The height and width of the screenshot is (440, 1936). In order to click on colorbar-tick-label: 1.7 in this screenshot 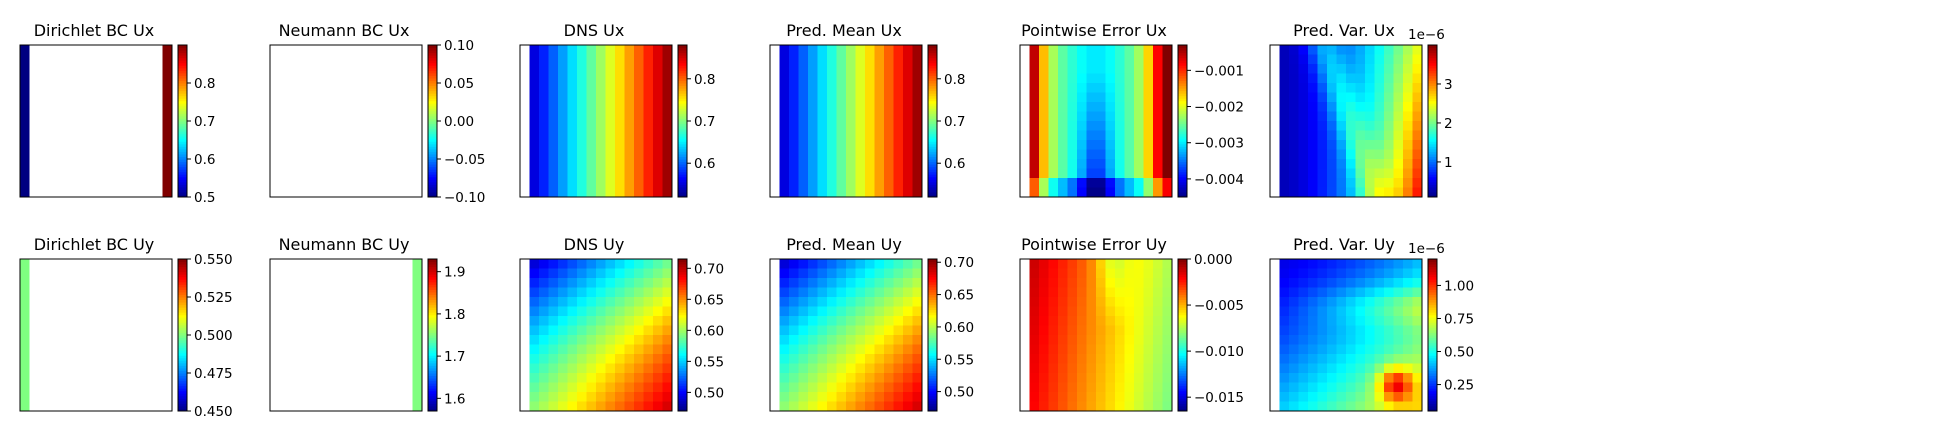, I will do `click(454, 357)`.